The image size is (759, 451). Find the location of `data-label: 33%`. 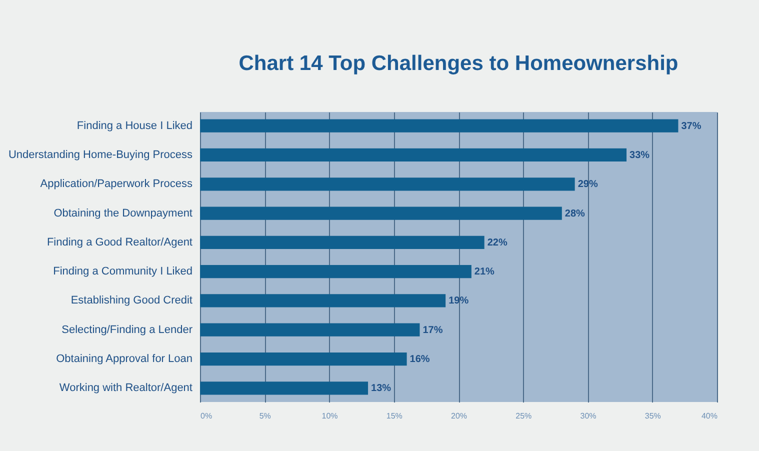

data-label: 33% is located at coordinates (640, 155).